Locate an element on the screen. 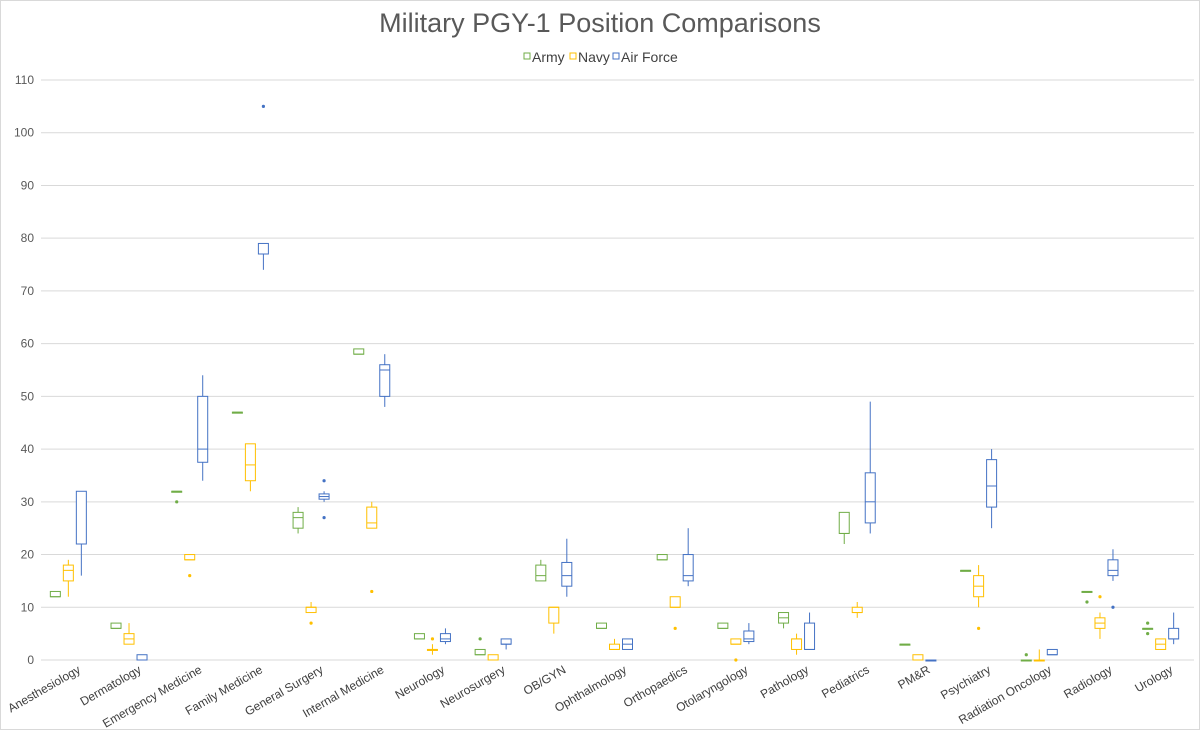 The image size is (1200, 730). y-tick-label: 110 is located at coordinates (24, 80).